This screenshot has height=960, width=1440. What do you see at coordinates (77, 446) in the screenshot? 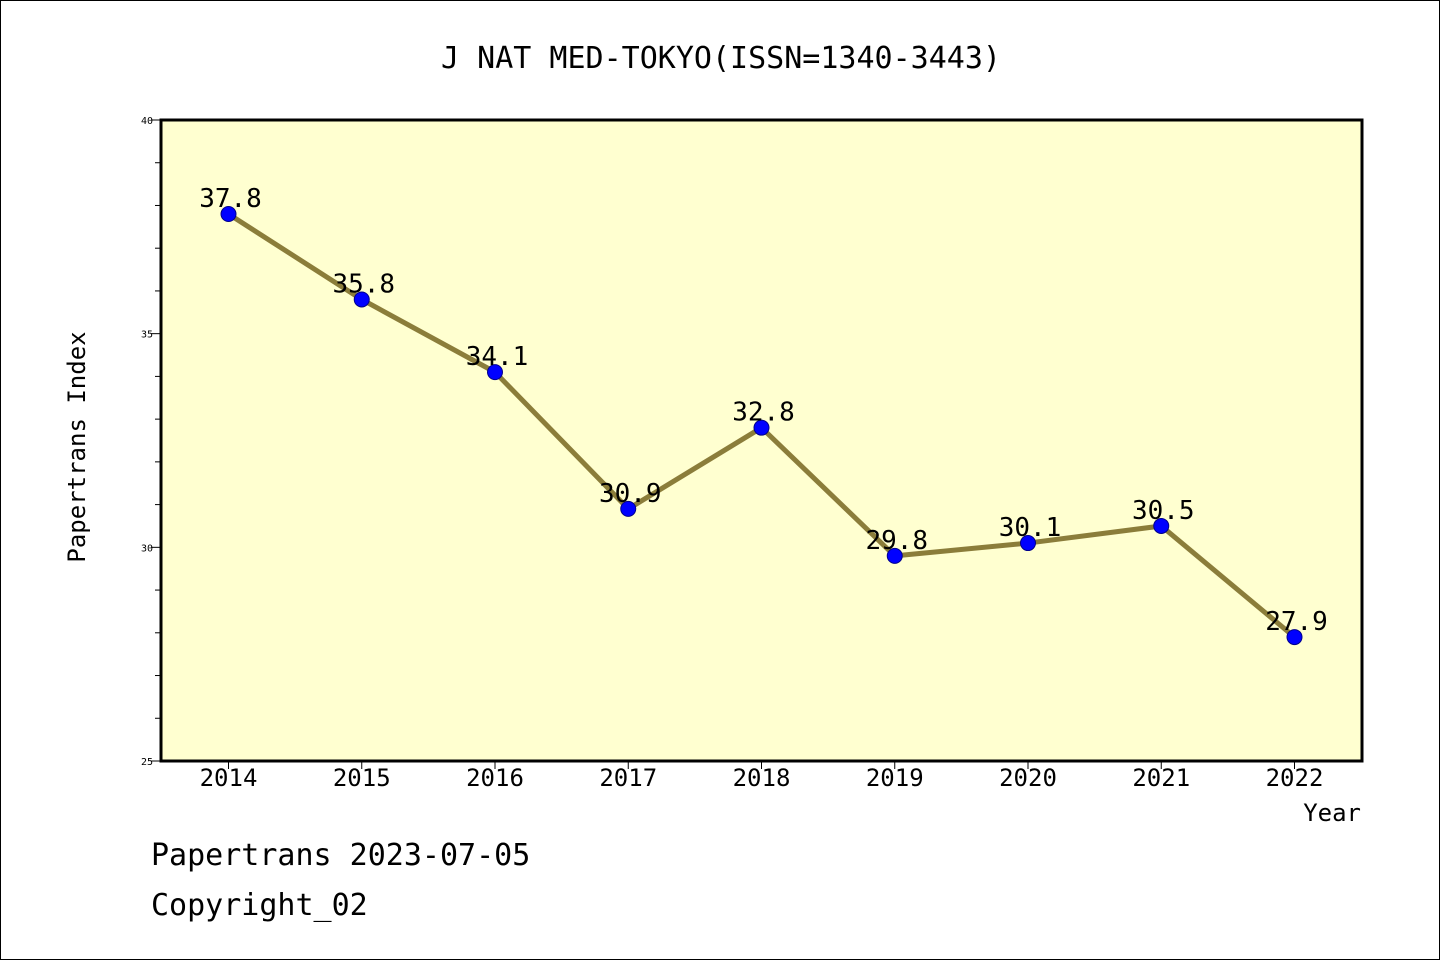
I see `y-axis-label: Papertrans Index` at bounding box center [77, 446].